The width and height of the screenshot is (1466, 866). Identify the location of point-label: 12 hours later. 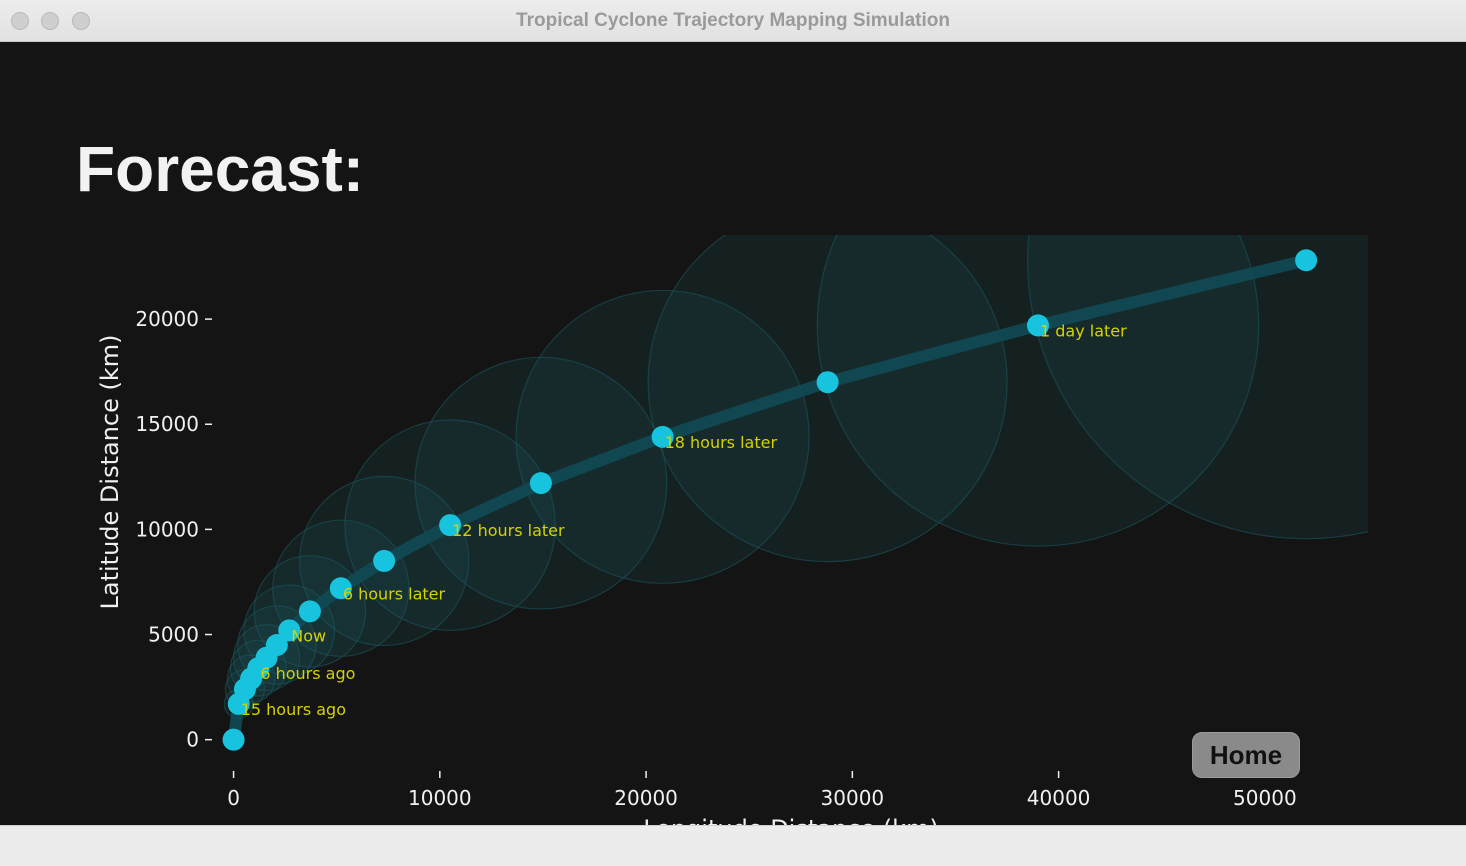
(508, 530).